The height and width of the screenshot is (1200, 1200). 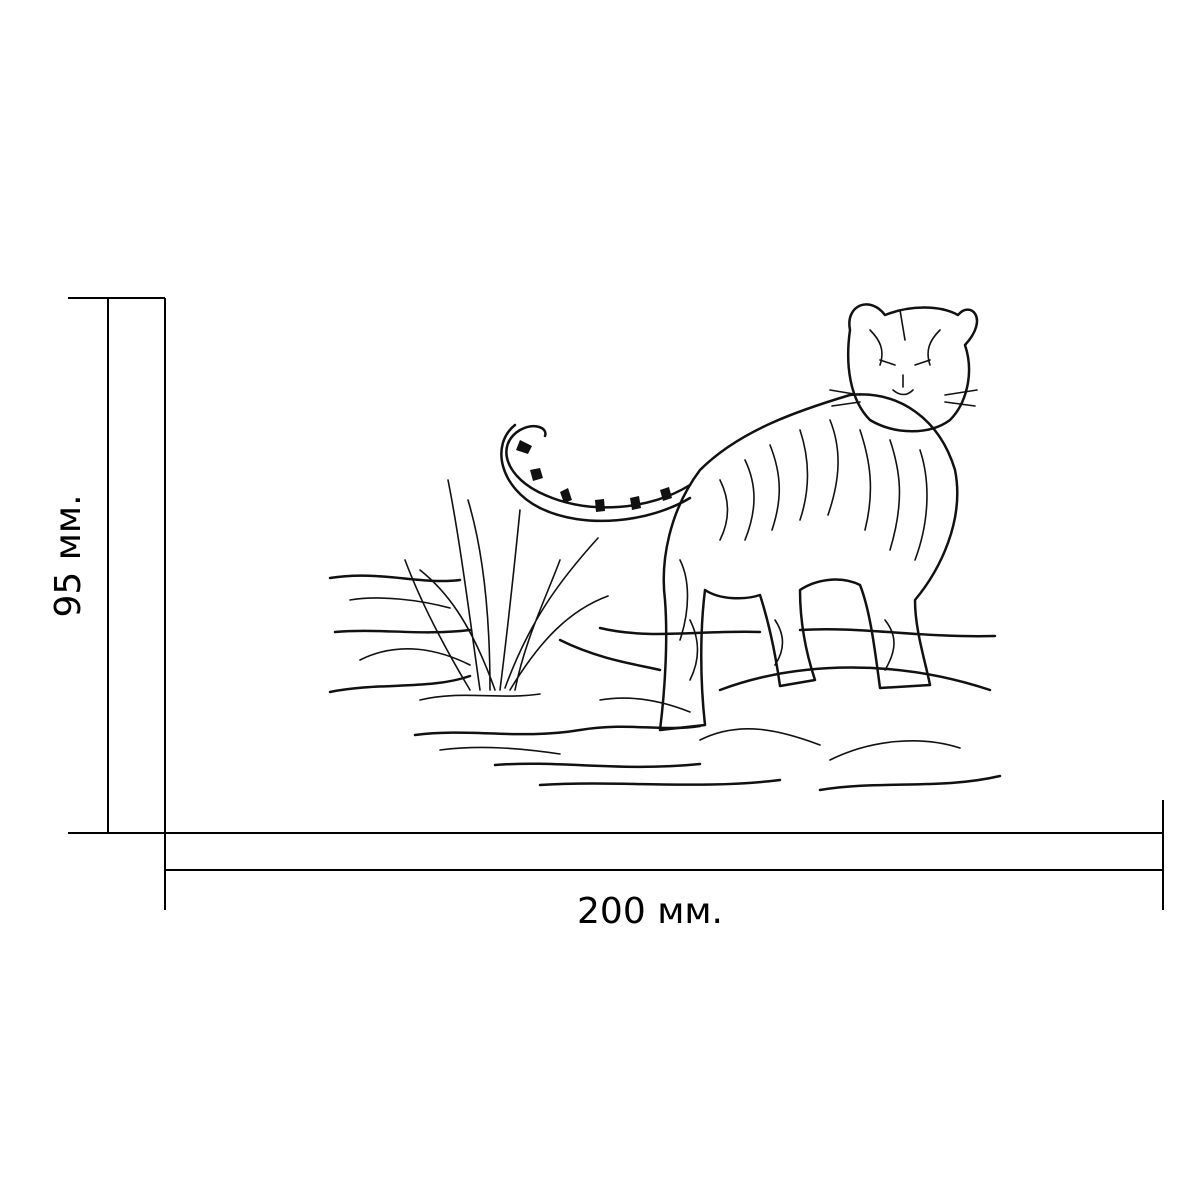 I want to click on width-dimension: 200 мм., so click(x=664, y=866).